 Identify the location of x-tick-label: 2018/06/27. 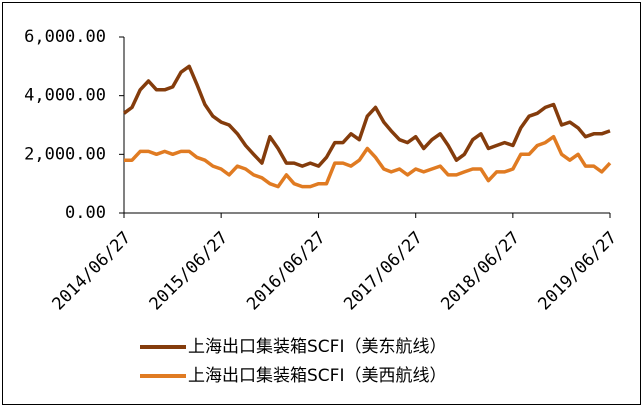
(480, 271).